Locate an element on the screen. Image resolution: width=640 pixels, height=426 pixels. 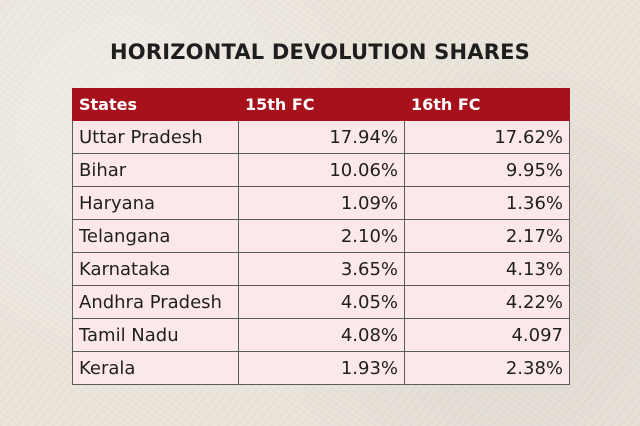
state-cell: Andhra Pradesh is located at coordinates (155, 302).